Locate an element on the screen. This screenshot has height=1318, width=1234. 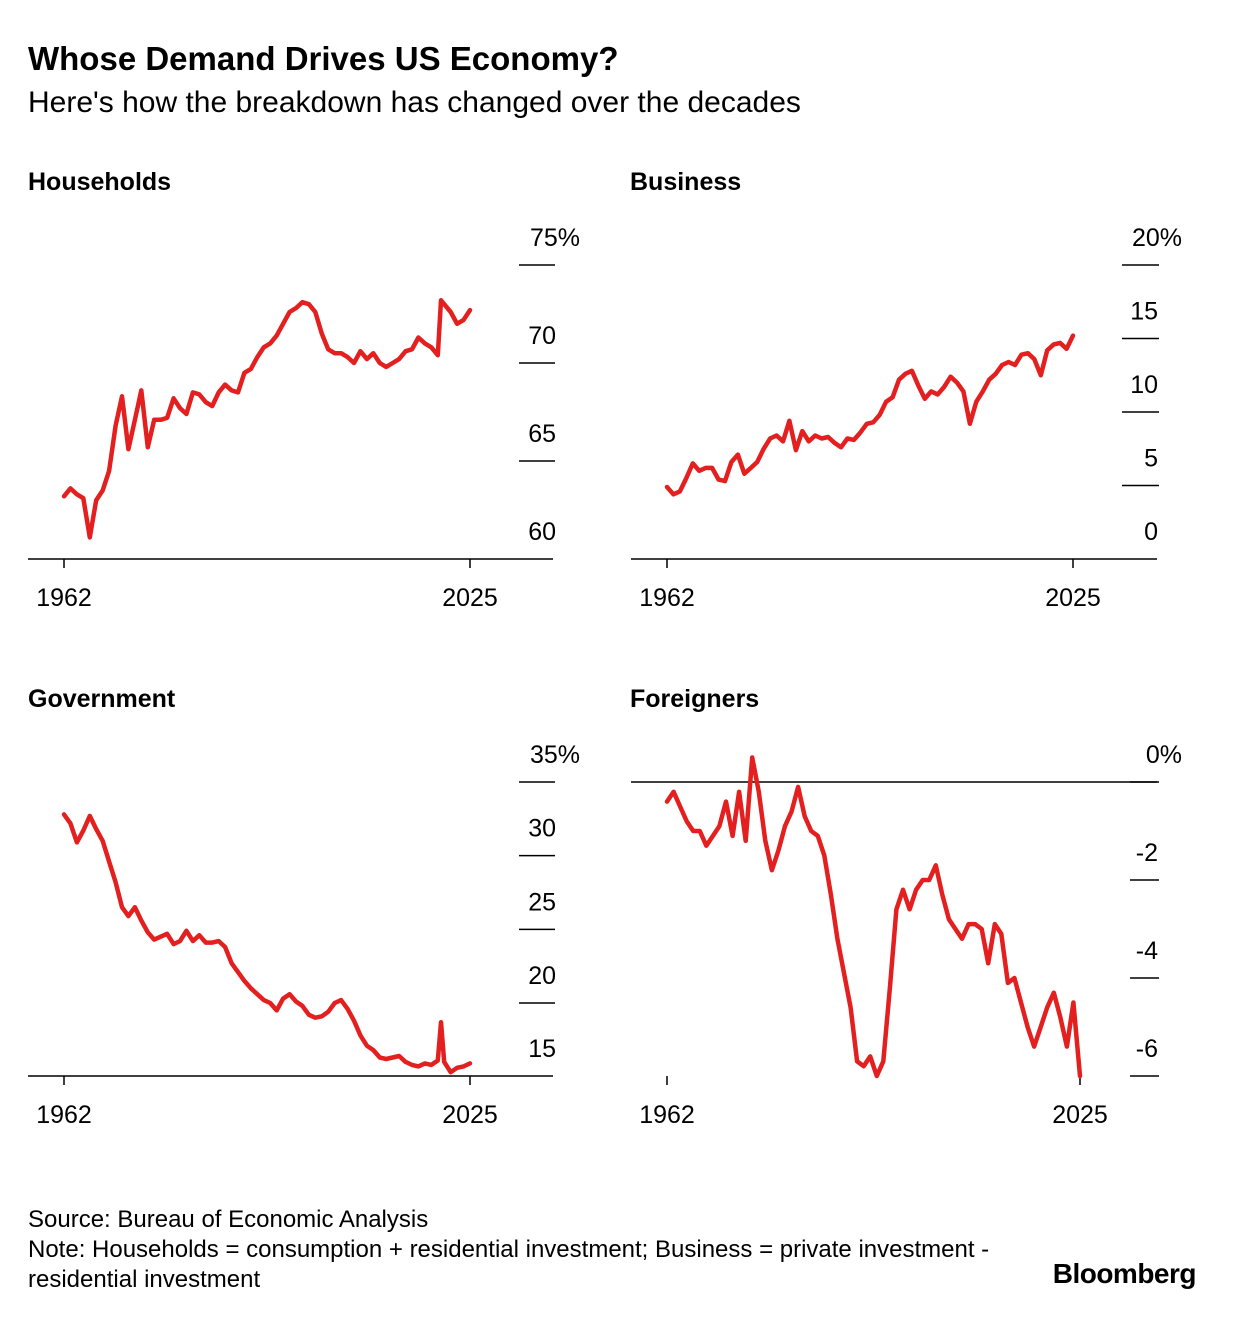
business-y-tick-label: 0 is located at coordinates (1151, 532).